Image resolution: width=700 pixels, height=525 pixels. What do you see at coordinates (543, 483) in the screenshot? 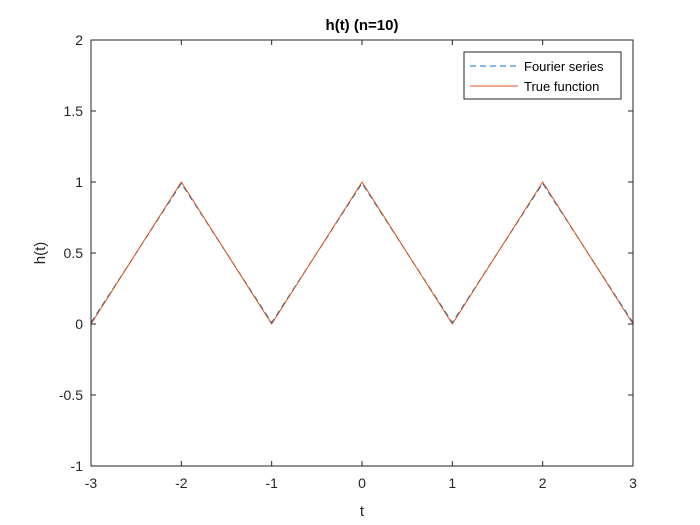
I see `x-tick-label: 2` at bounding box center [543, 483].